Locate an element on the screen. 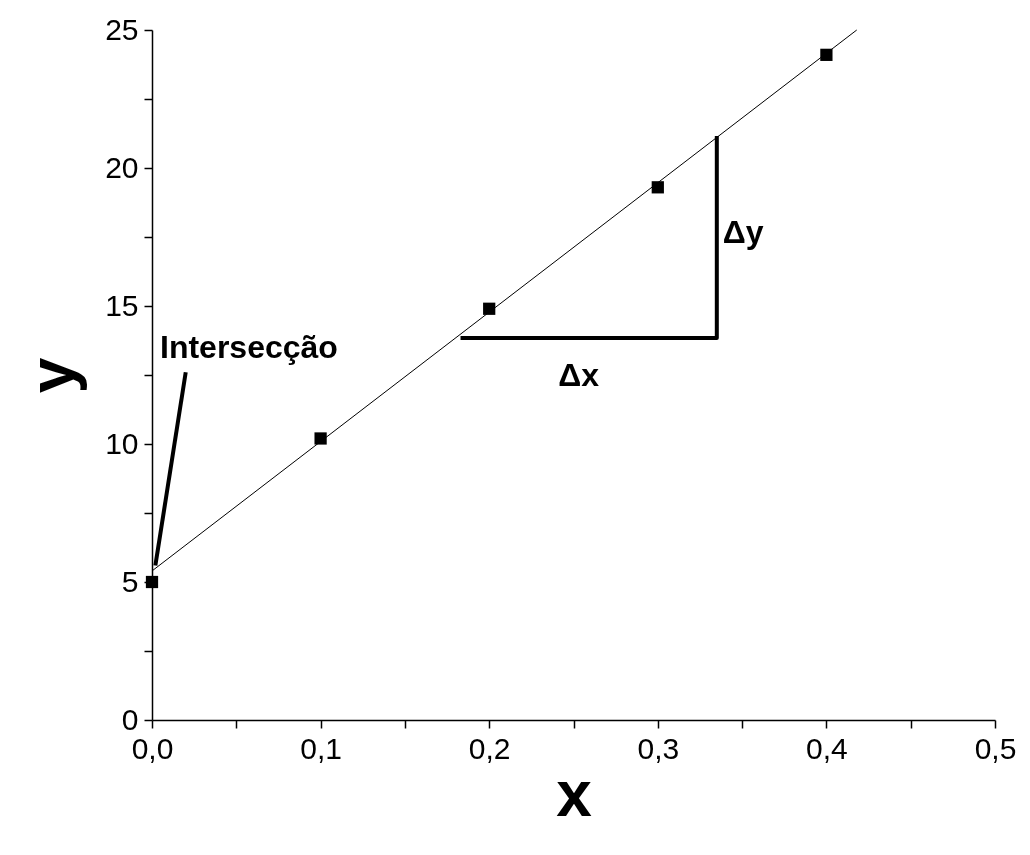 The height and width of the screenshot is (855, 1030). x-tick-label: 0,4 is located at coordinates (827, 748).